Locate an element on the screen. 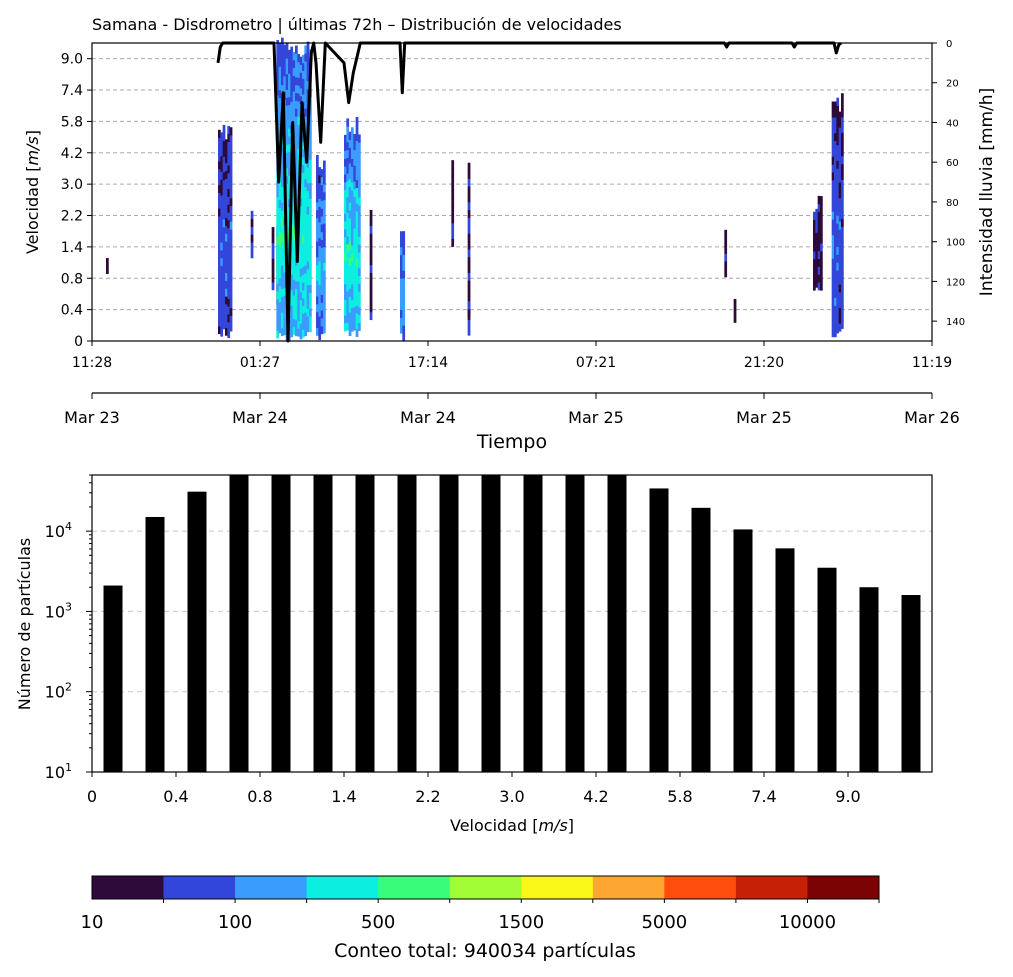 Image resolution: width=1013 pixels, height=977 pixels. time-ticks: 11:28 01:27 17:14 07:21 21:20 11:19 is located at coordinates (512, 356).